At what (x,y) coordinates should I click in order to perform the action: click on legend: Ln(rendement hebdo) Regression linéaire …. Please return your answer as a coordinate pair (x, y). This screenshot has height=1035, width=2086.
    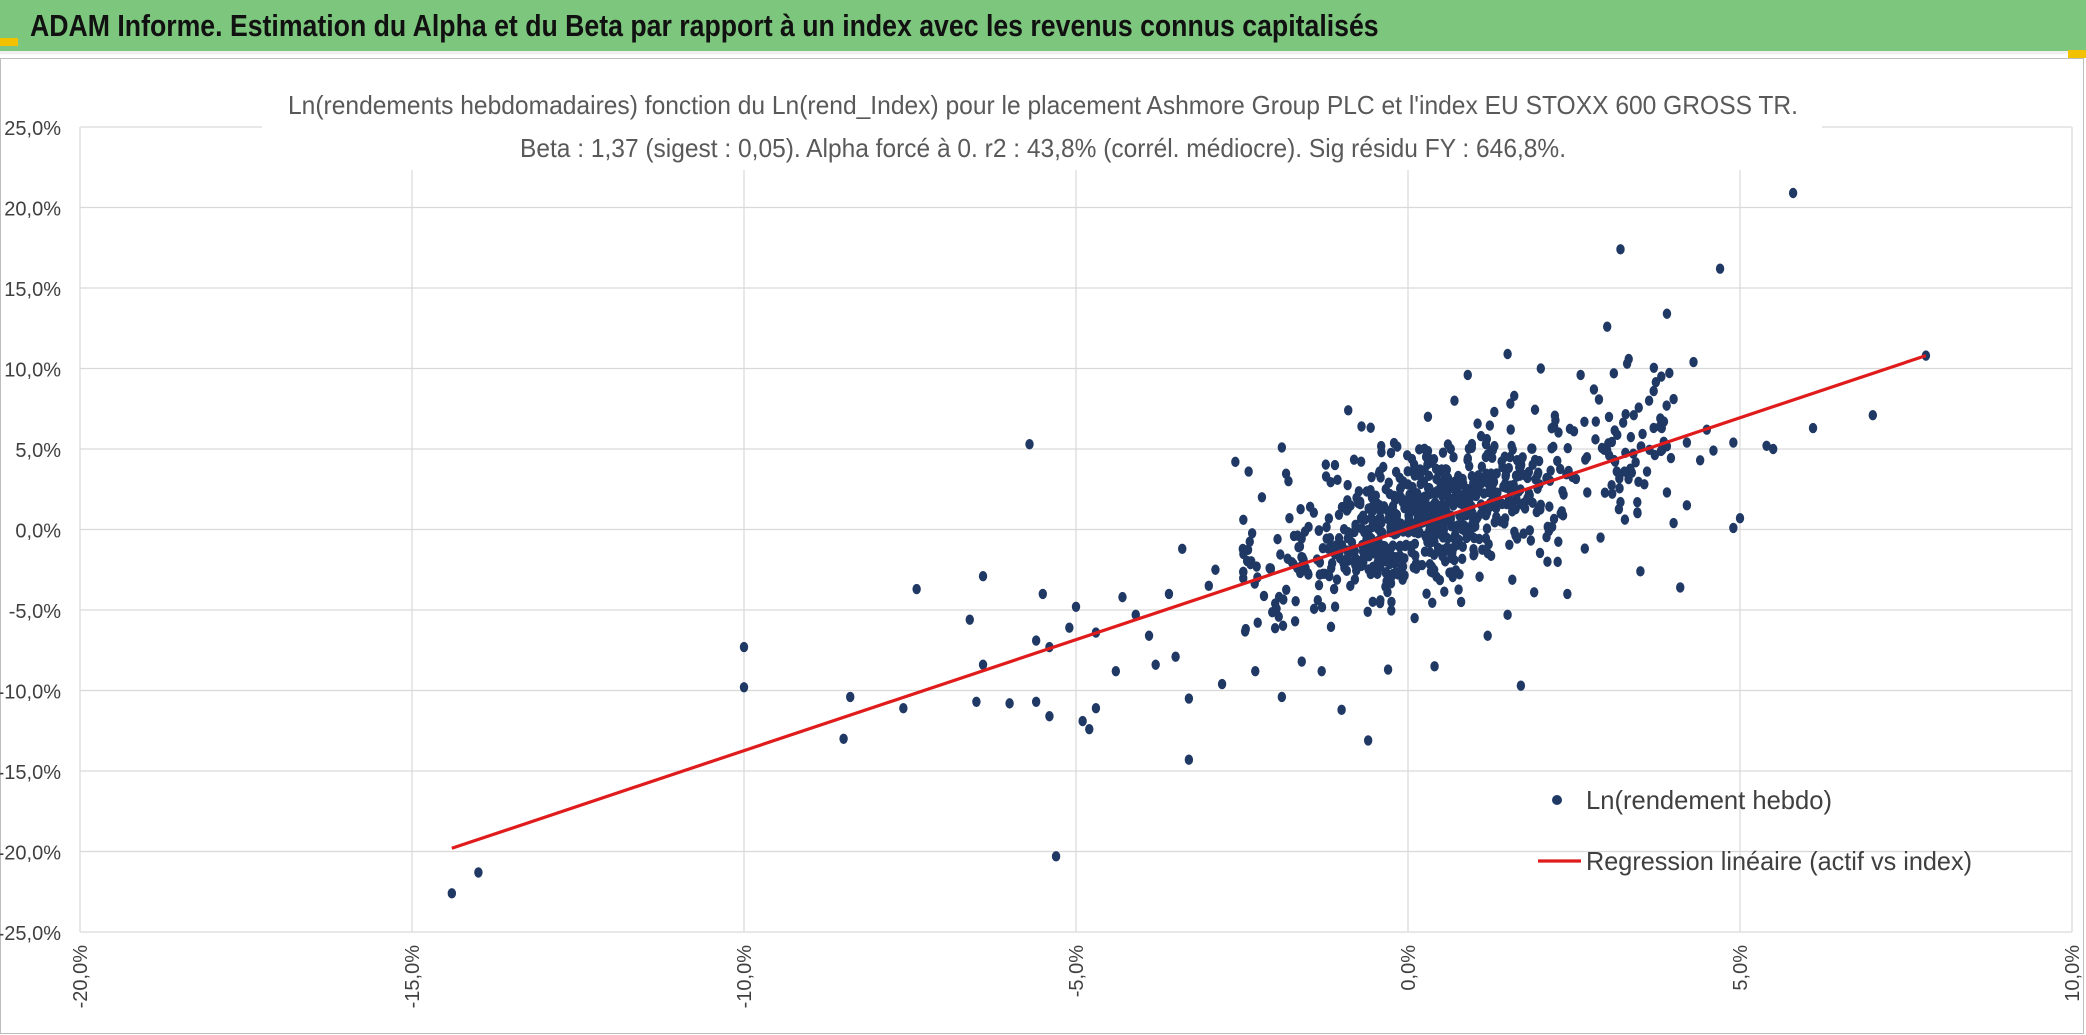
    Looking at the image, I should click on (1755, 830).